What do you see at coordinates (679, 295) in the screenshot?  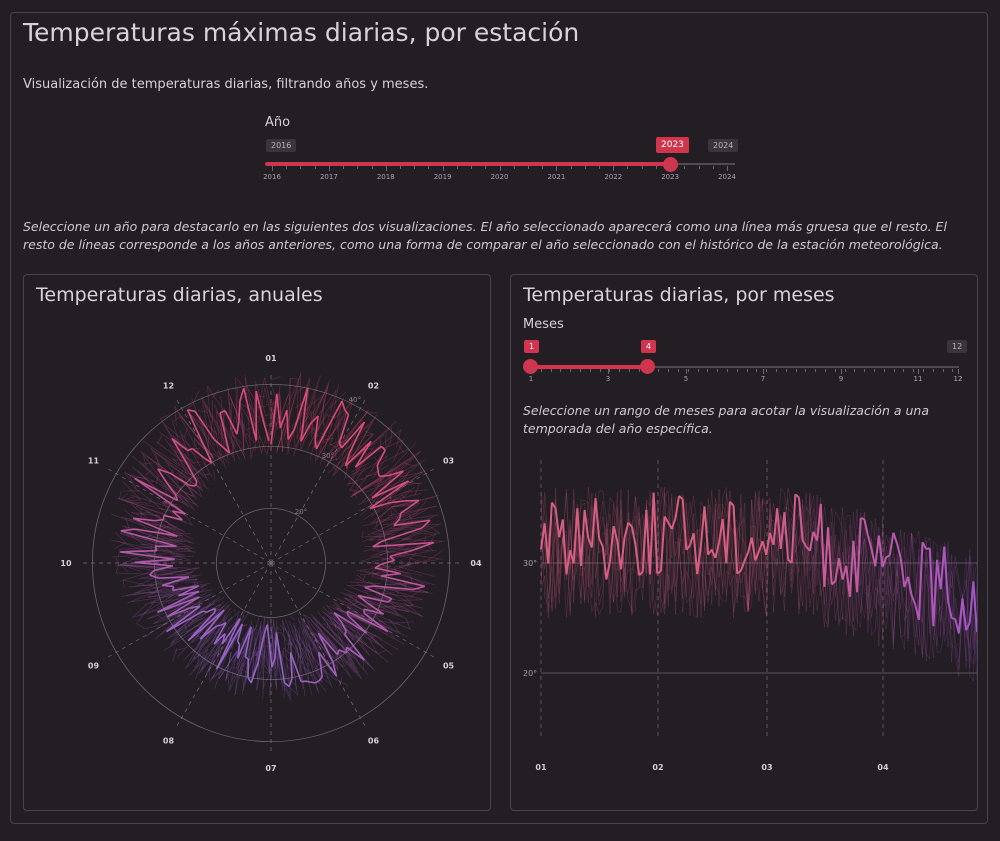 I see `monthly-card-title: Temperaturas diarias, por meses` at bounding box center [679, 295].